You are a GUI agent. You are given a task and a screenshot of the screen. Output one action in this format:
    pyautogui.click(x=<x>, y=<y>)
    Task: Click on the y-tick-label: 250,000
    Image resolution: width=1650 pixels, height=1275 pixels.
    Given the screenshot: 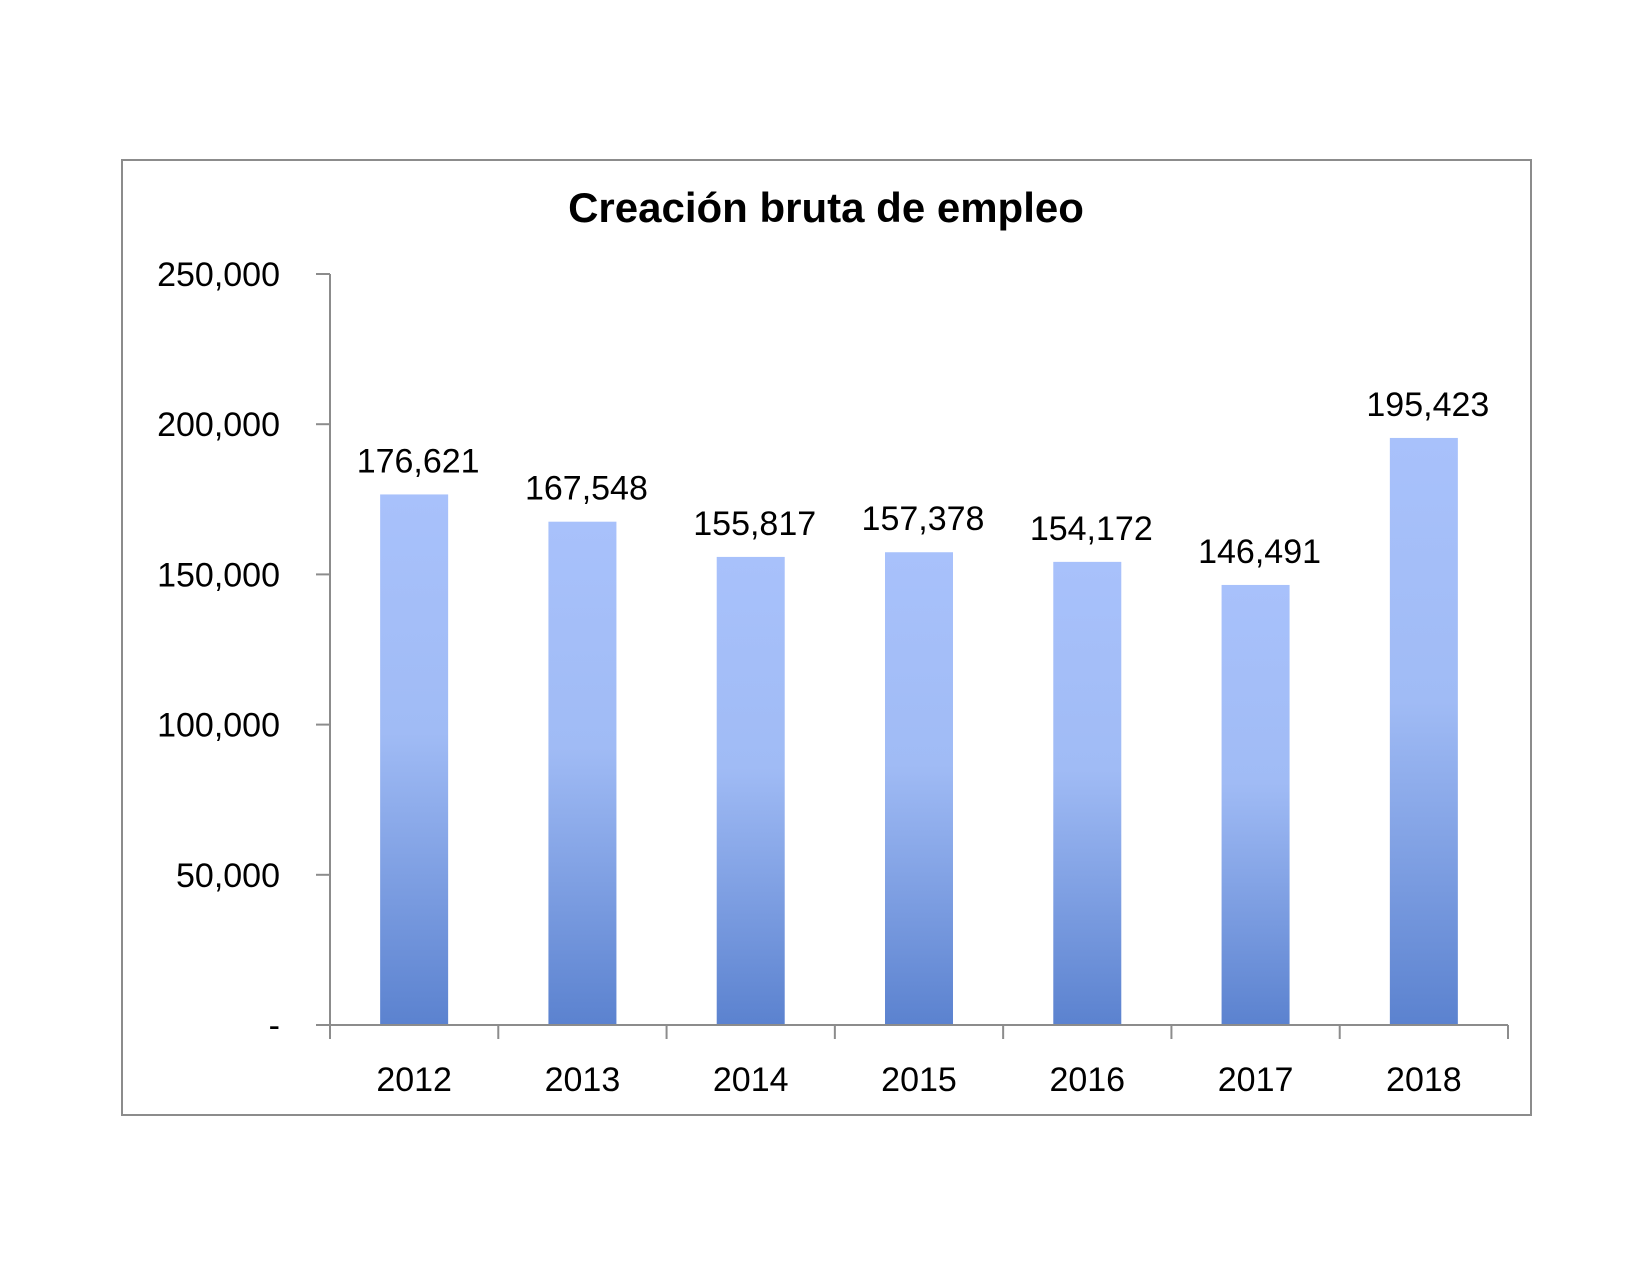 What is the action you would take?
    pyautogui.click(x=218, y=275)
    